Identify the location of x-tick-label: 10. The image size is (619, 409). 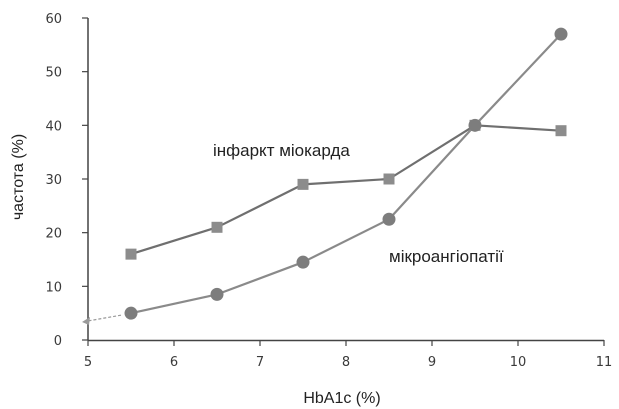
(518, 362).